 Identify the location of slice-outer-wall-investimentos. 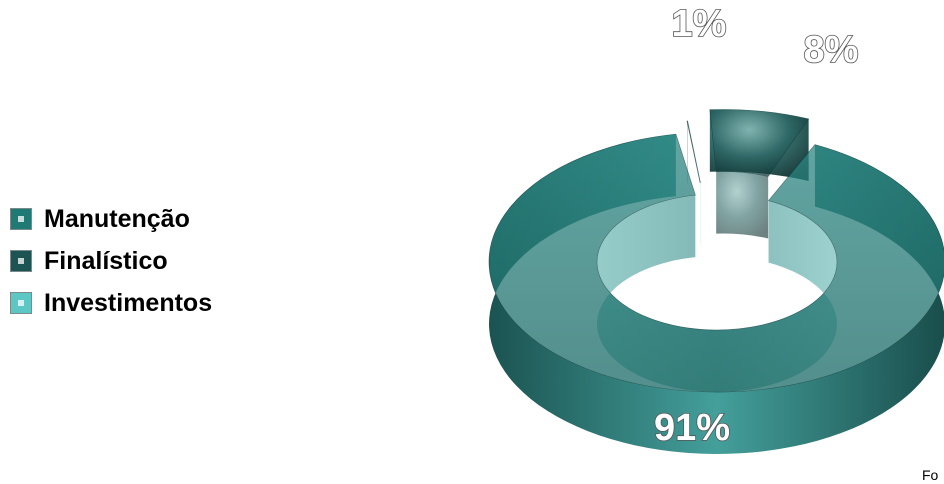
(687, 152).